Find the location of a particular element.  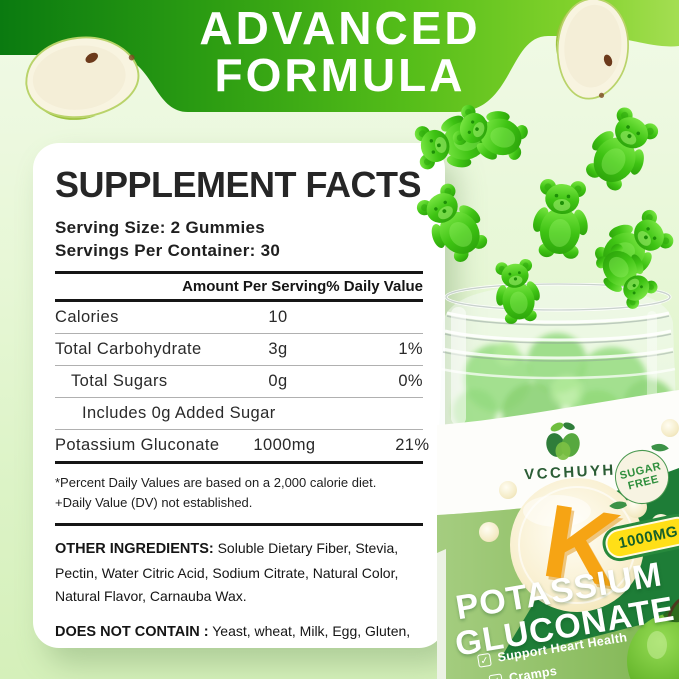

banner-headline: ADVANCED FORMULA is located at coordinates (340, 52).